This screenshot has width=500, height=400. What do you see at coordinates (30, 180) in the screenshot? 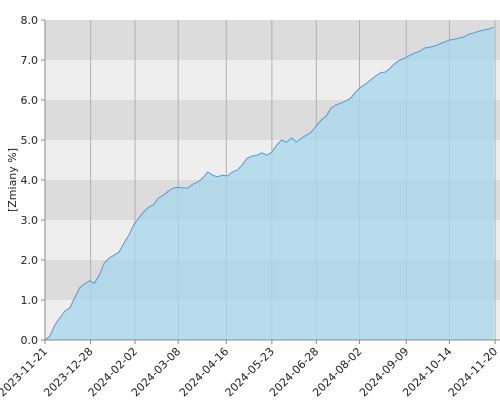
I see `y-tick-label: 4.0` at bounding box center [30, 180].